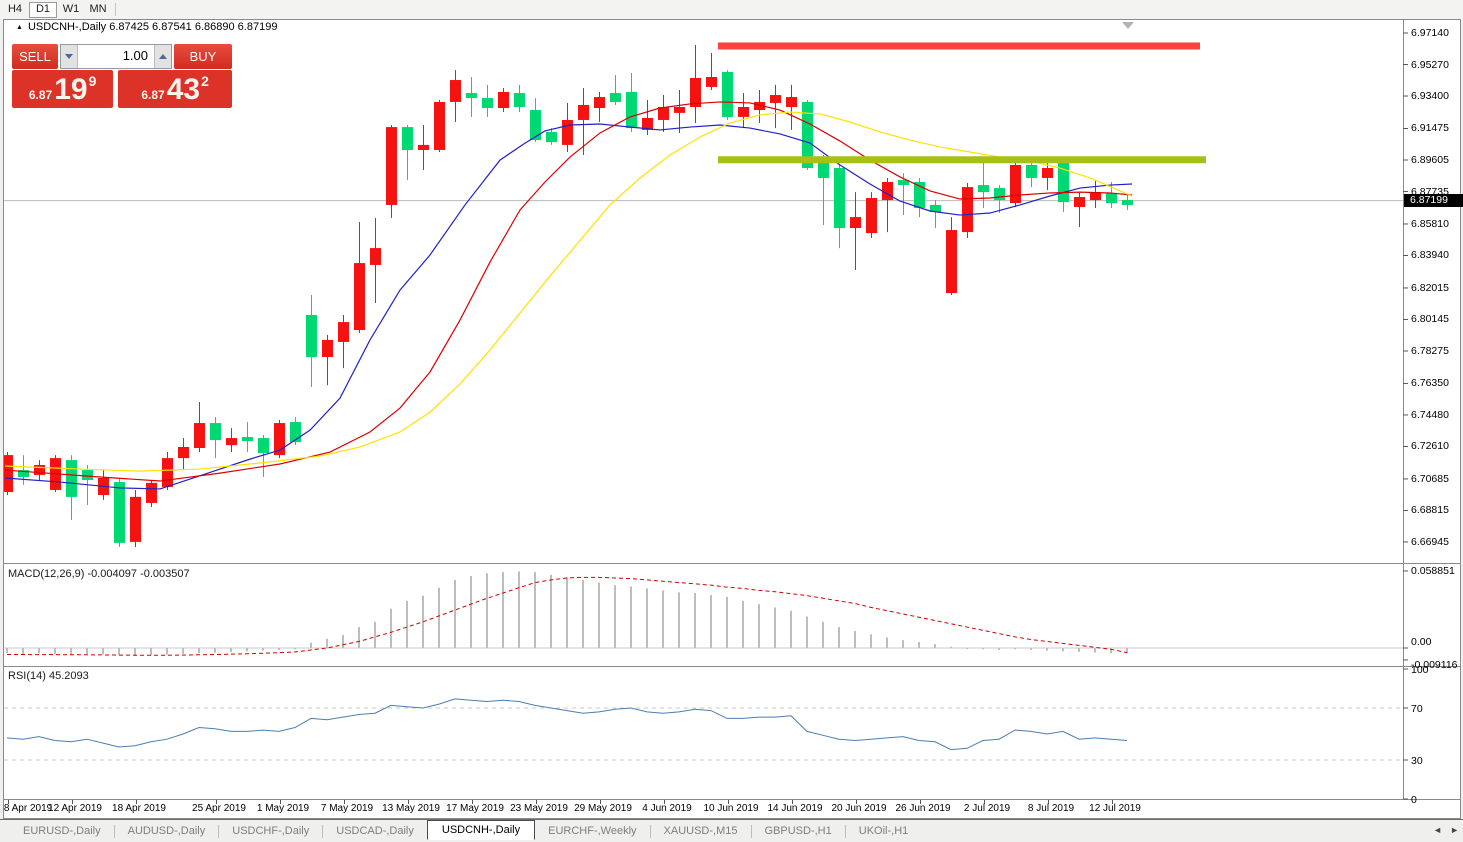 The width and height of the screenshot is (1463, 842). What do you see at coordinates (75, 808) in the screenshot?
I see `date-tick-label: 12 Apr 2019` at bounding box center [75, 808].